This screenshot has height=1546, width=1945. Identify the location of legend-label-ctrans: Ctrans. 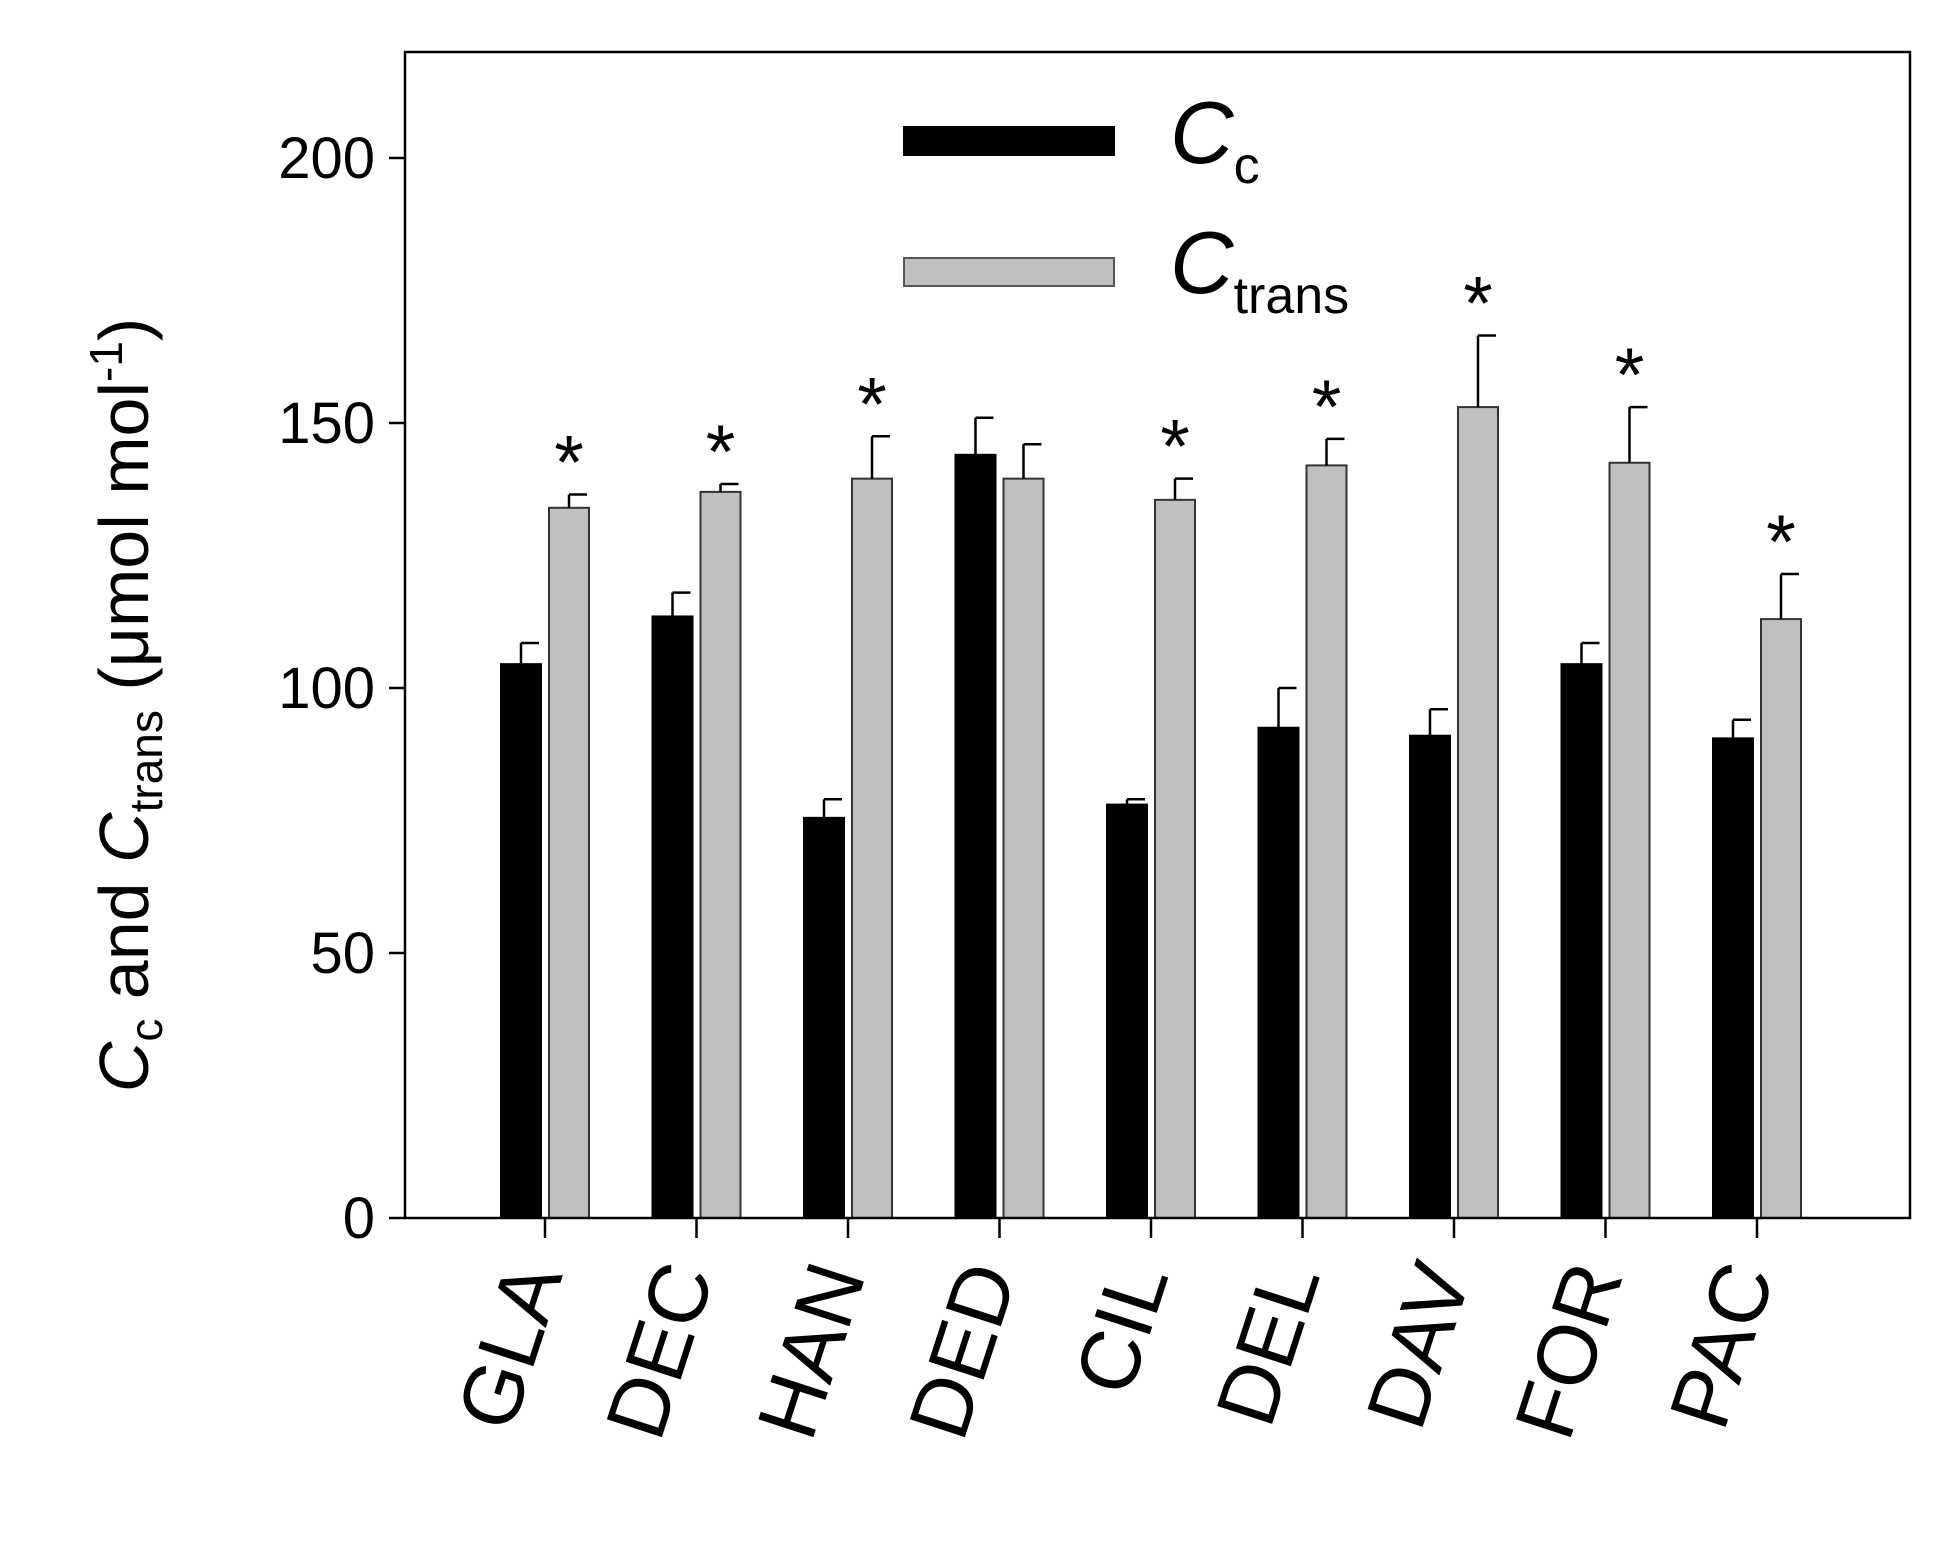
(1259, 269).